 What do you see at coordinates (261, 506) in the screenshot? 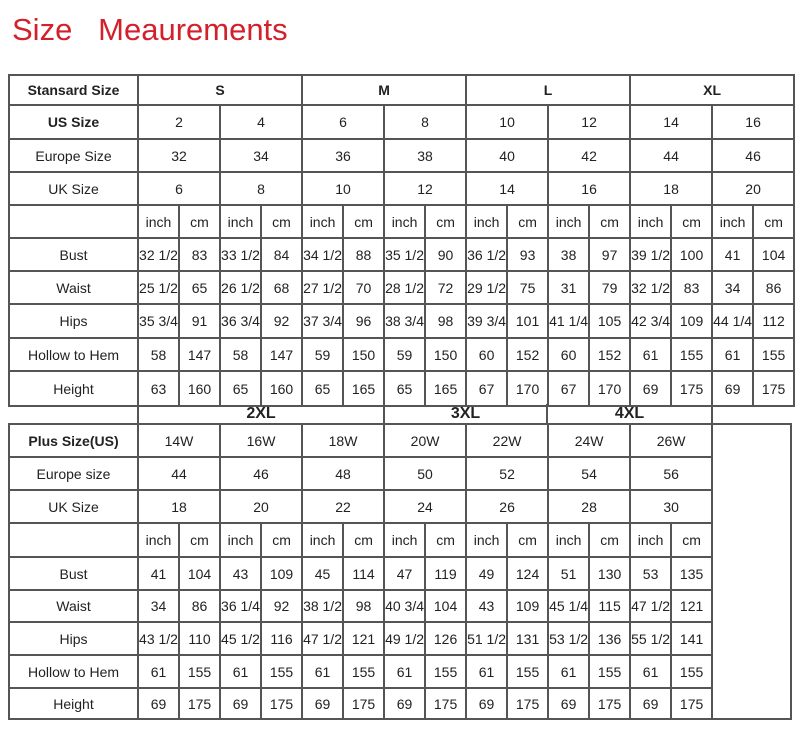
I see `size-cell: 20` at bounding box center [261, 506].